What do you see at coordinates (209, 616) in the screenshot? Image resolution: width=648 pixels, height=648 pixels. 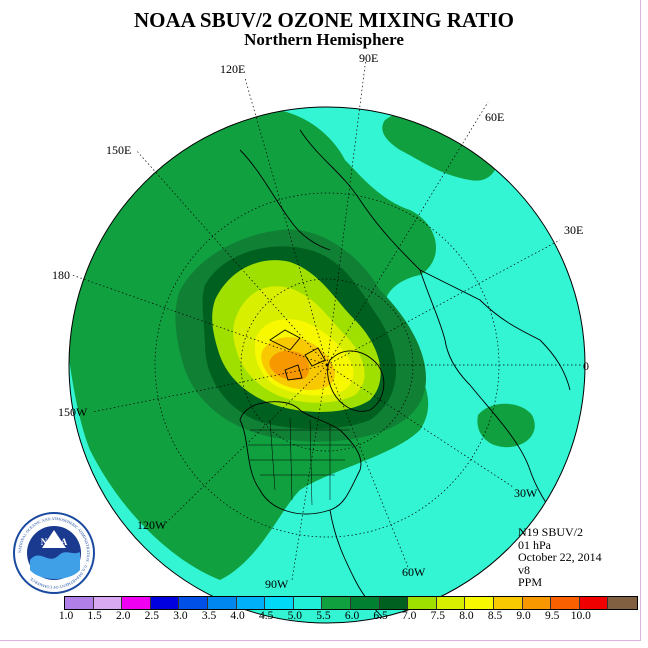 I see `colorbar-tick-label: 3.5` at bounding box center [209, 616].